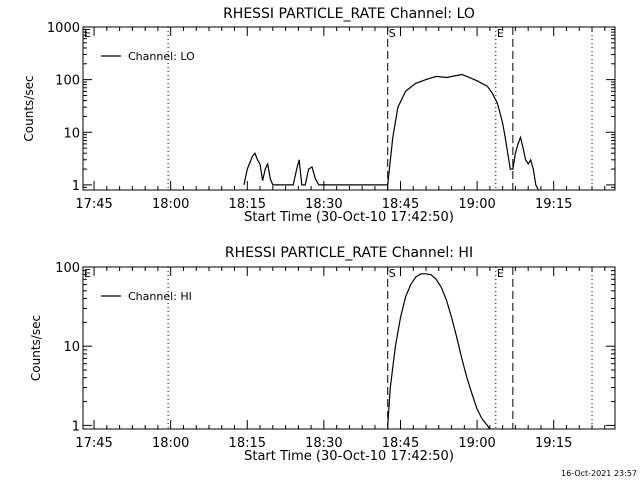  Describe the element at coordinates (349, 253) in the screenshot. I see `chart-title: RHESSI PARTICLE_RATE Channel: HI` at that location.